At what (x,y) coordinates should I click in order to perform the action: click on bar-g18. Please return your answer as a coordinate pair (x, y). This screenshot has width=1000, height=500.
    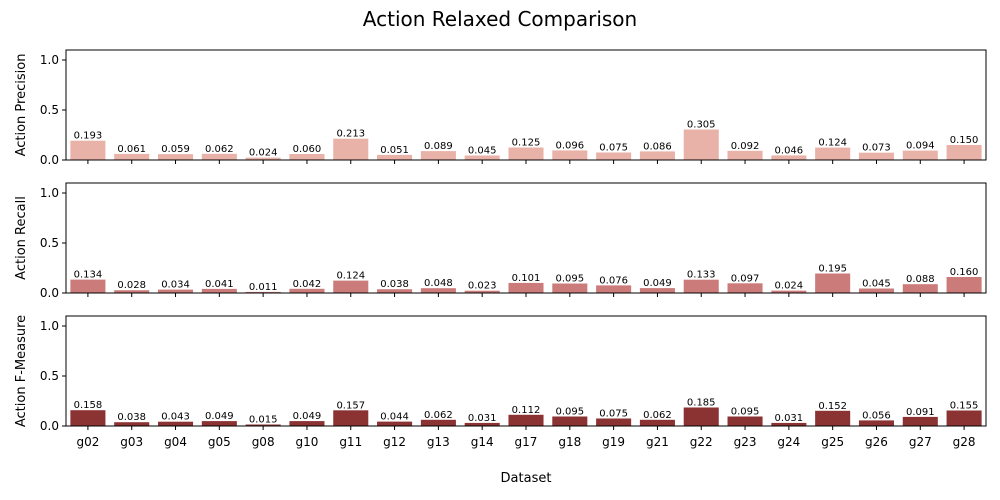
    Looking at the image, I should click on (570, 155).